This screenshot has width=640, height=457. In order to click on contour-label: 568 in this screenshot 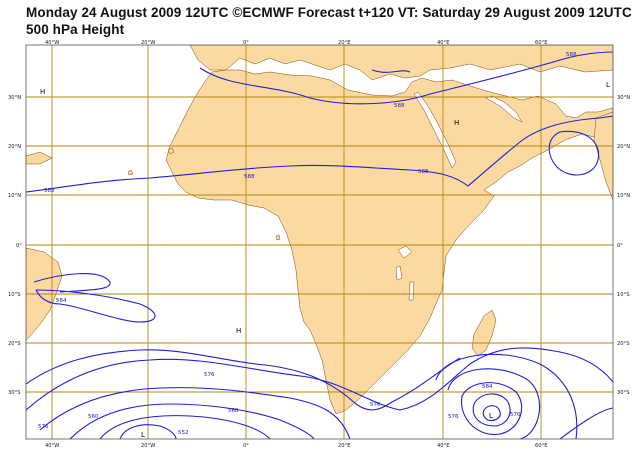, I will do `click(233, 411)`.